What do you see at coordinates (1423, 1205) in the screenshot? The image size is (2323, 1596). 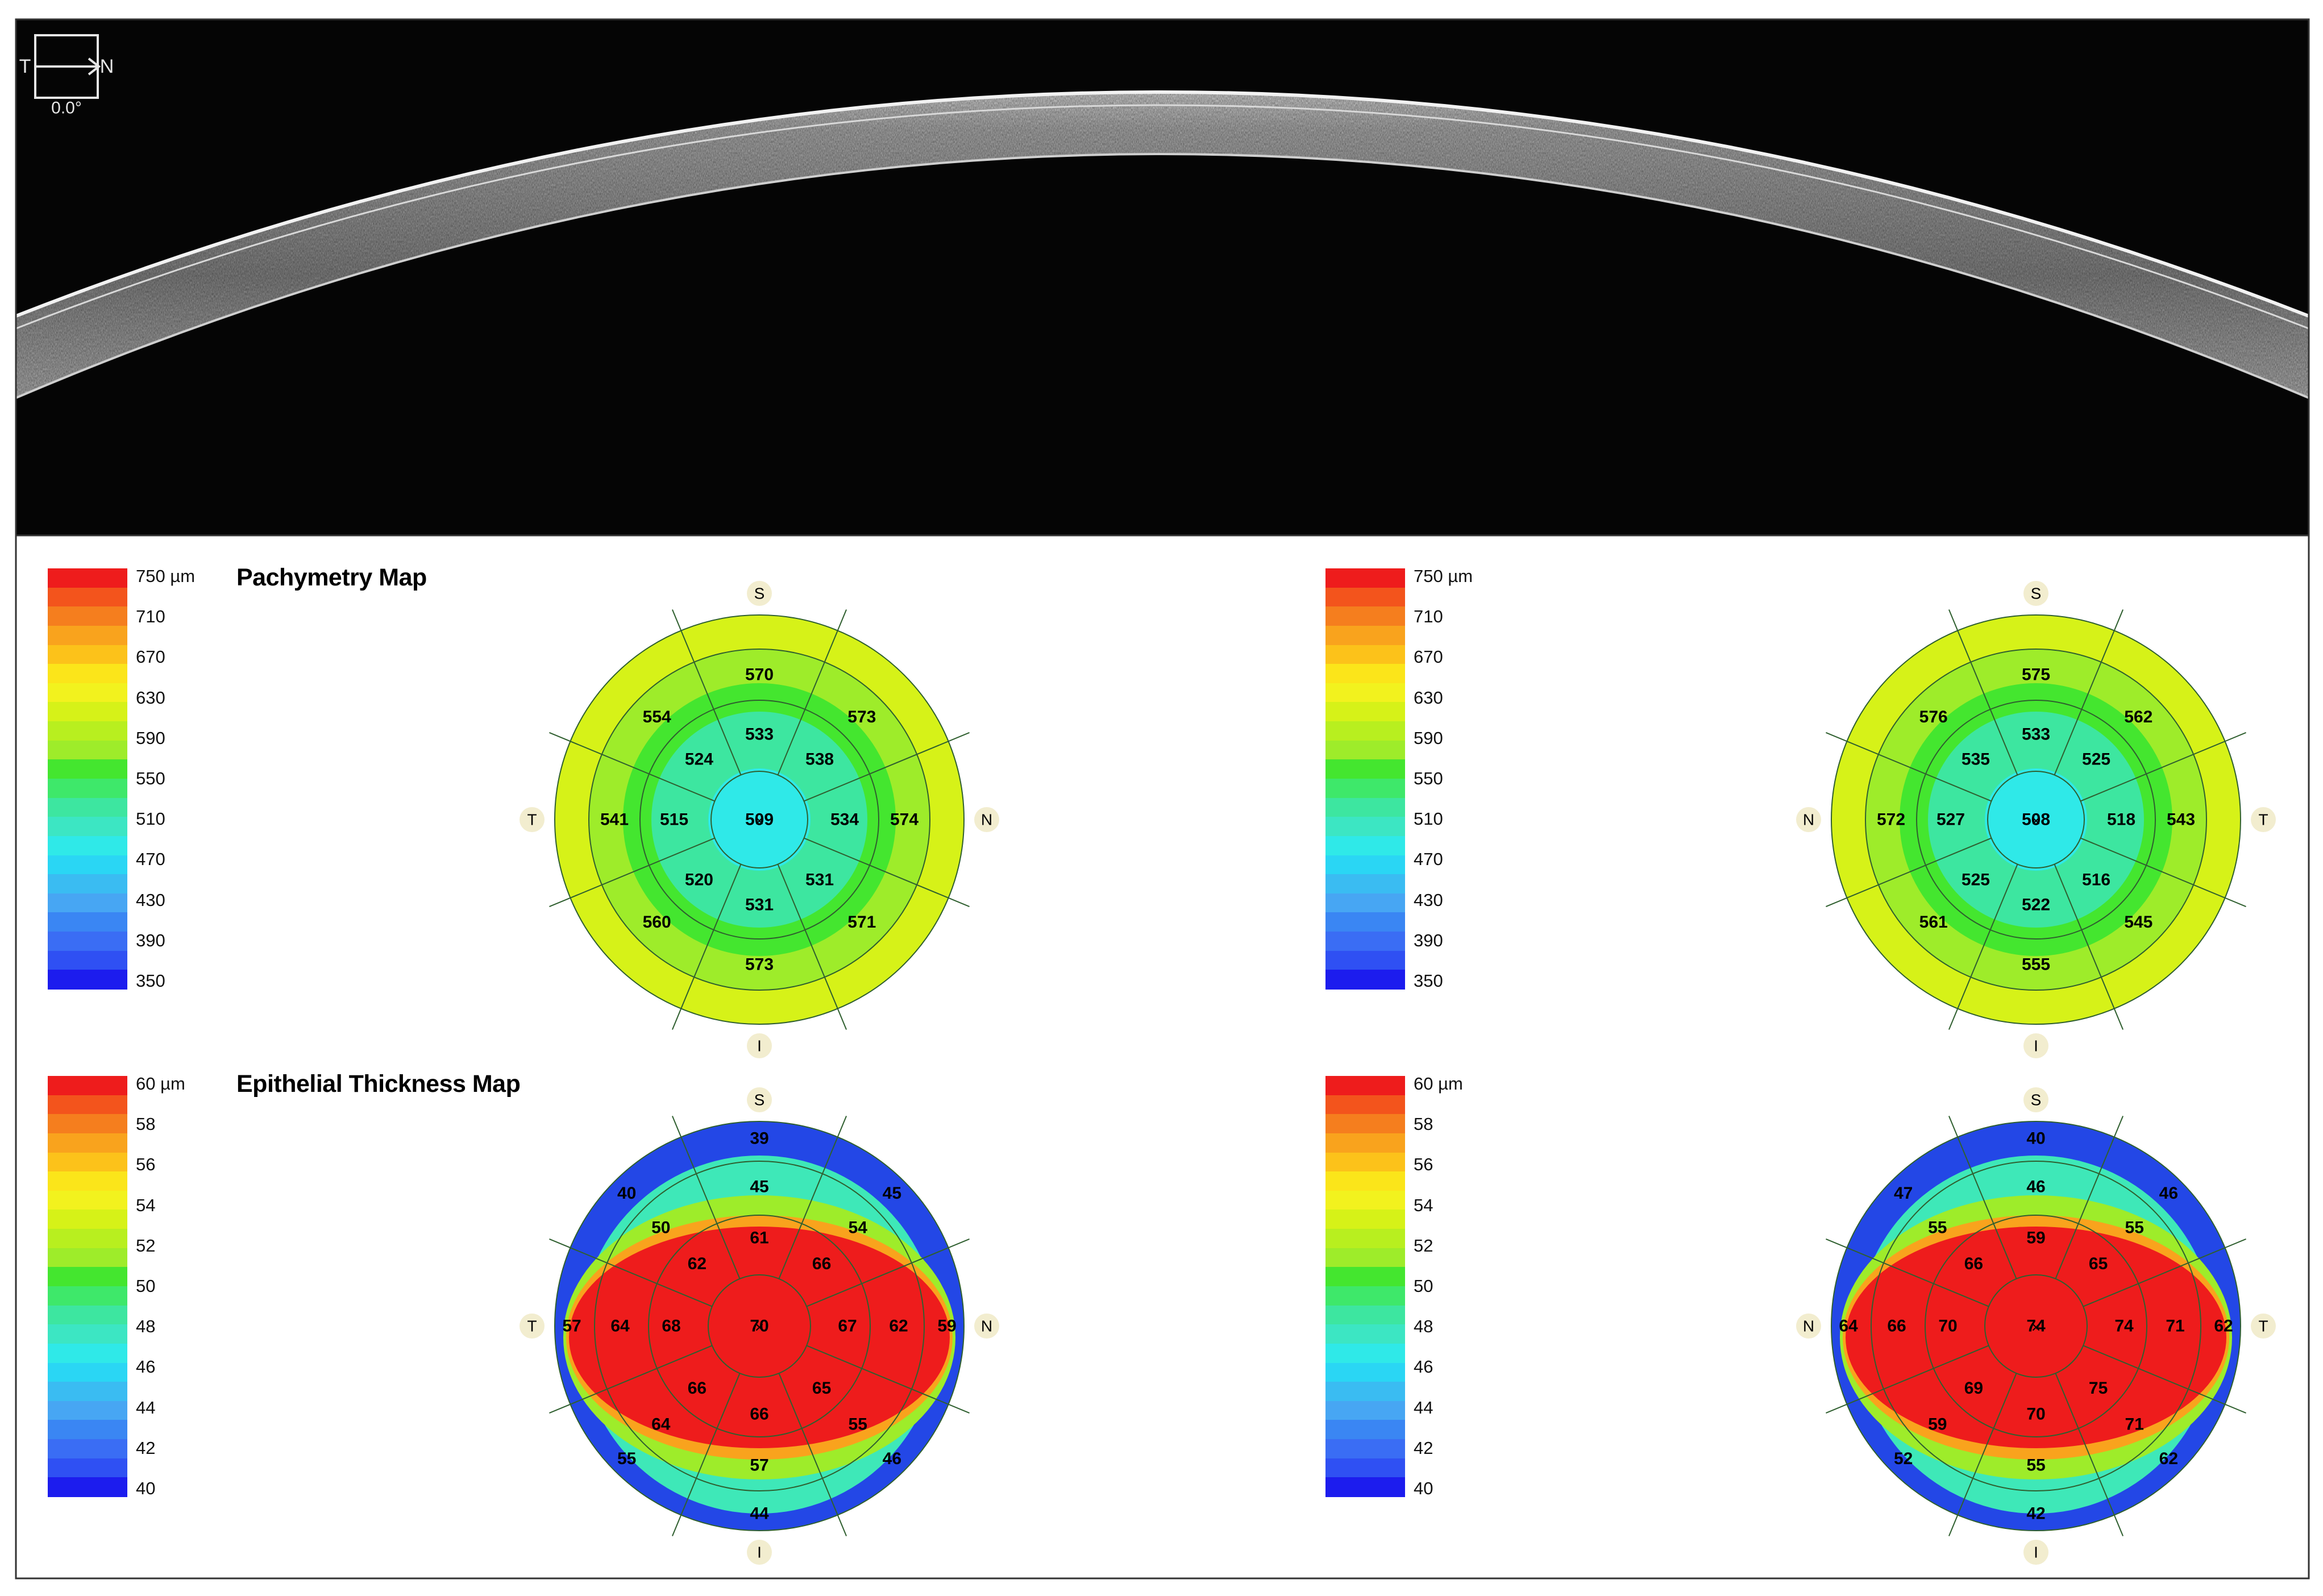 I see `scale-tick-label: 54` at bounding box center [1423, 1205].